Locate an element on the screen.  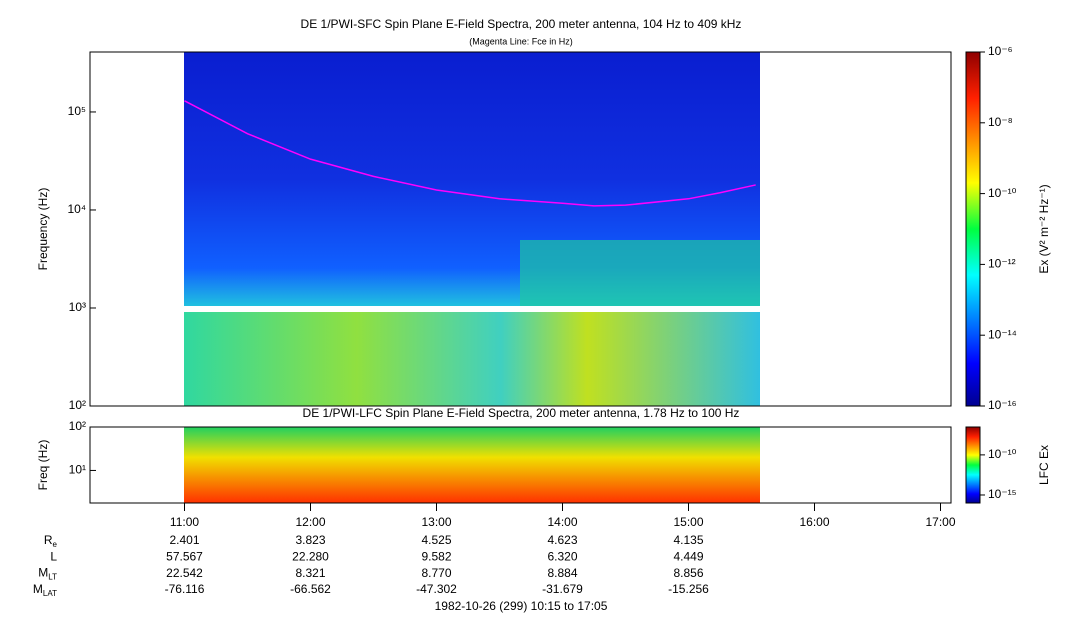
ephemeris-value: -47.302 is located at coordinates (436, 589).